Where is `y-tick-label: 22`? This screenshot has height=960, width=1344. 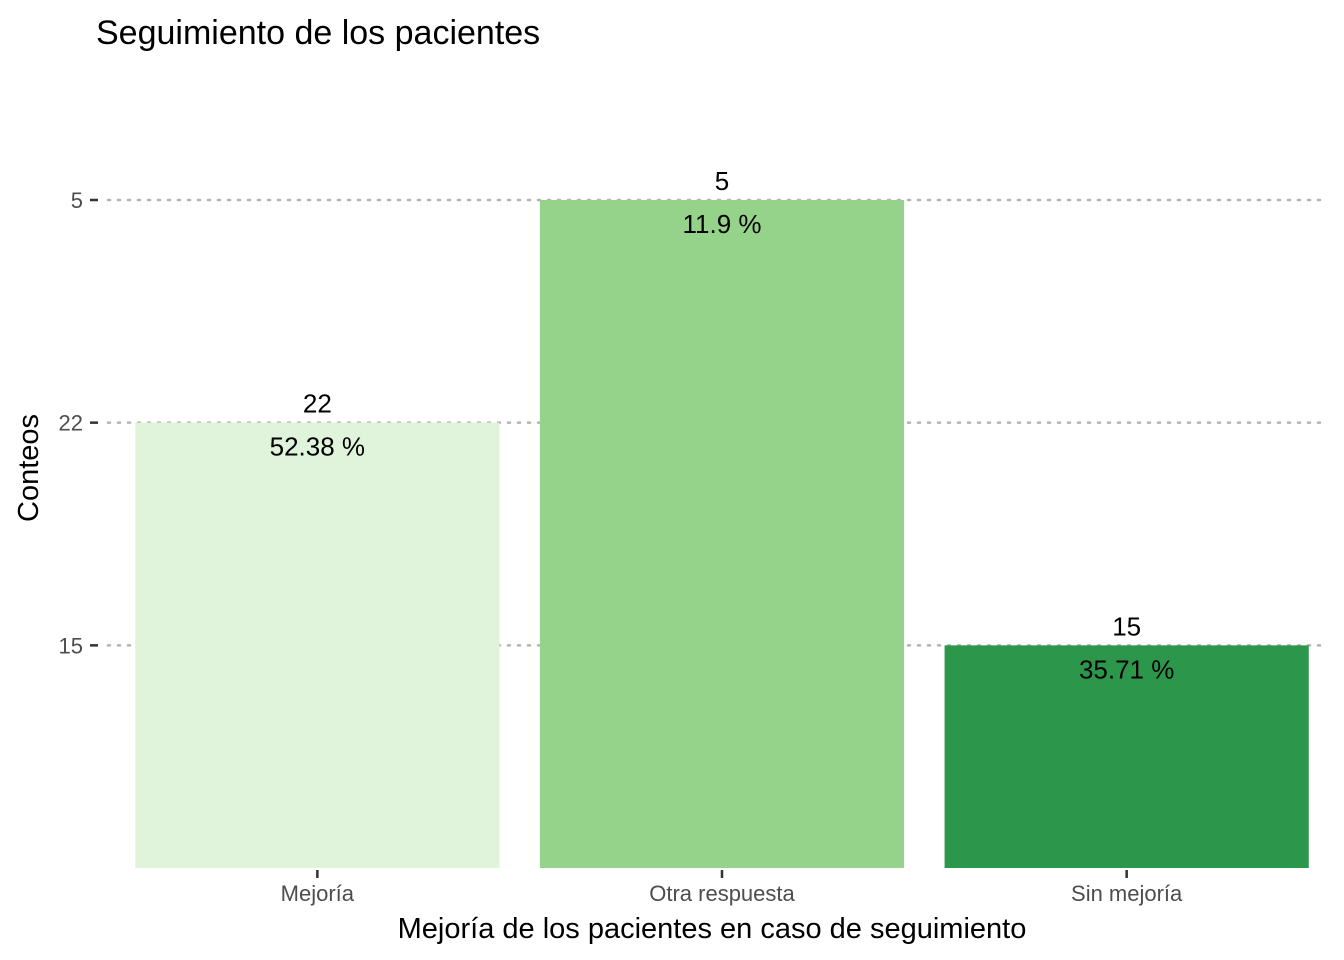
y-tick-label: 22 is located at coordinates (71, 423).